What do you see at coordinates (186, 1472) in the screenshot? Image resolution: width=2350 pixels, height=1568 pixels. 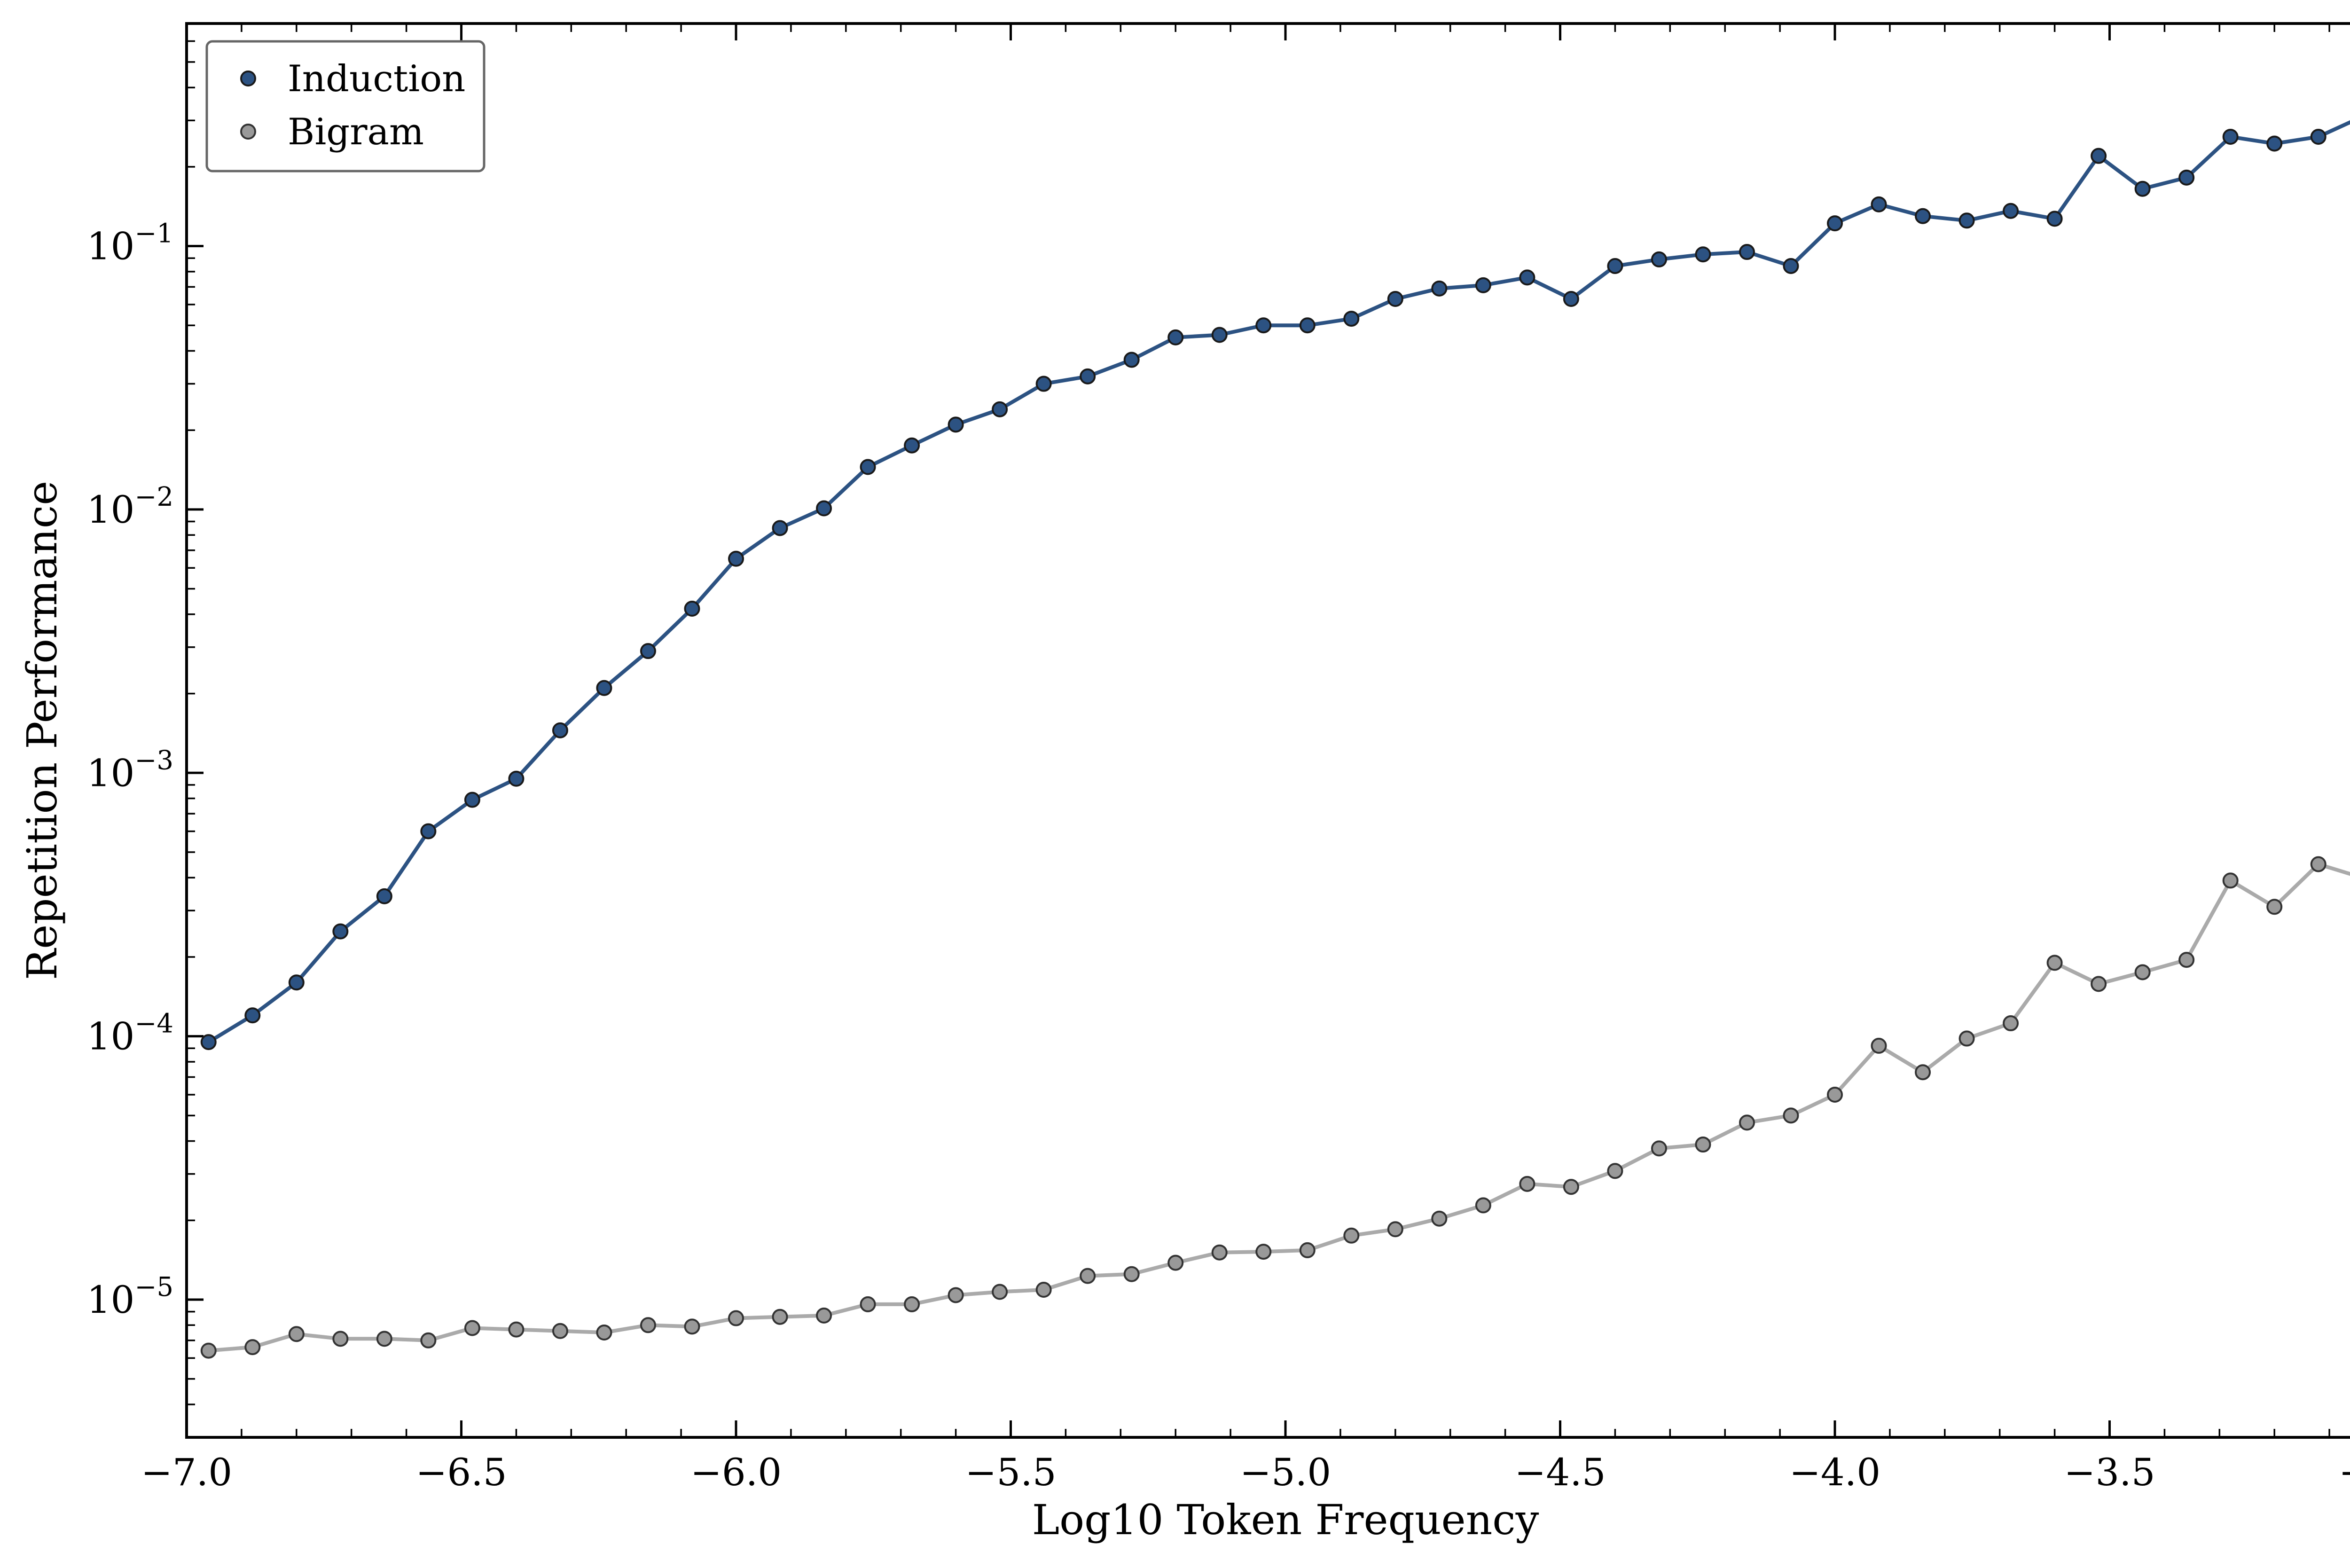 I see `x-tick-label: −7.0` at bounding box center [186, 1472].